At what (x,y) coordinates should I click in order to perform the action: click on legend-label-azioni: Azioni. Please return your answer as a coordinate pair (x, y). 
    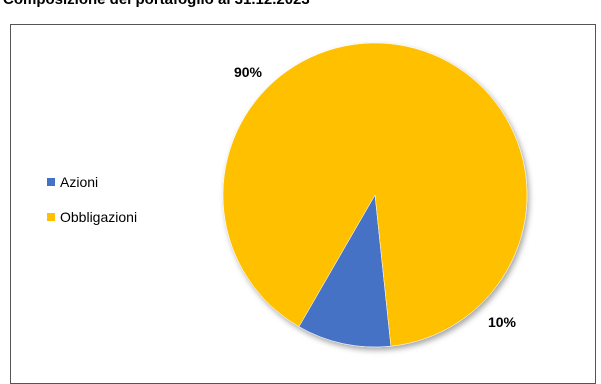
    Looking at the image, I should click on (79, 182).